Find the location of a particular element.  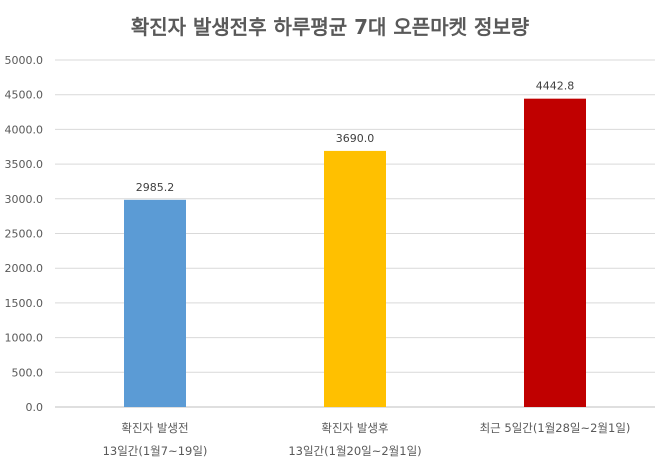

data-label: 3690.0 is located at coordinates (355, 138).